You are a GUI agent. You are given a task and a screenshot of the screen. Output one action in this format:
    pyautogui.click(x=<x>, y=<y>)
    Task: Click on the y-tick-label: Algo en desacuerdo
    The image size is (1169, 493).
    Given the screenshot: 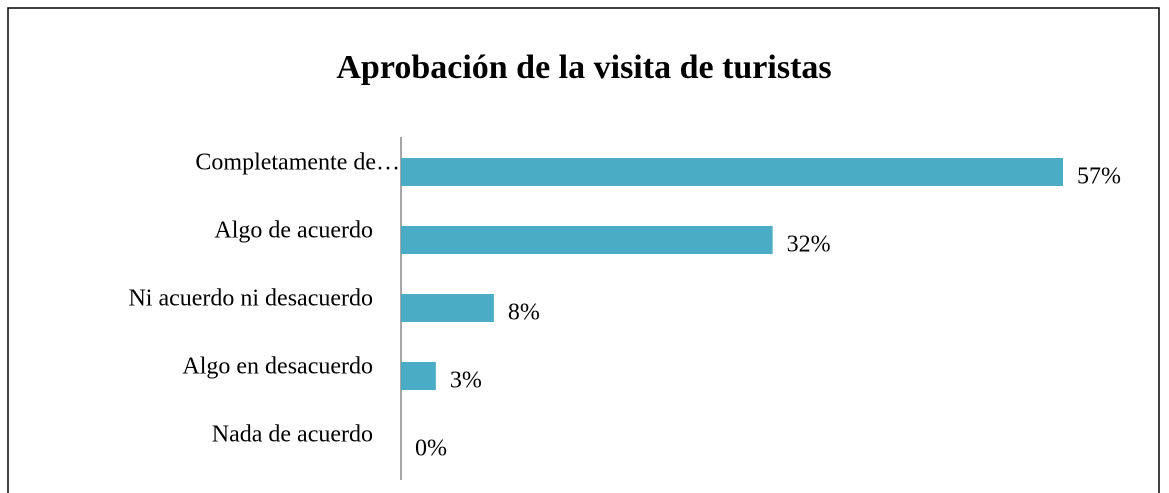 What is the action you would take?
    pyautogui.click(x=277, y=367)
    